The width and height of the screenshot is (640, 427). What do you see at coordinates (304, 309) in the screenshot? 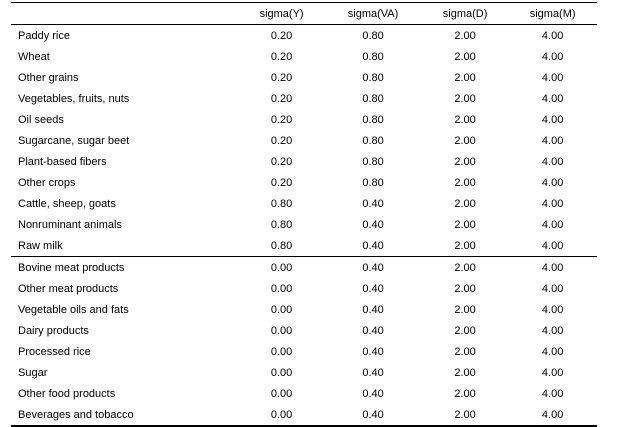
I see `table-row: Vegetable oils and fats 0.00 0.40 2.00 4.00` at bounding box center [304, 309].